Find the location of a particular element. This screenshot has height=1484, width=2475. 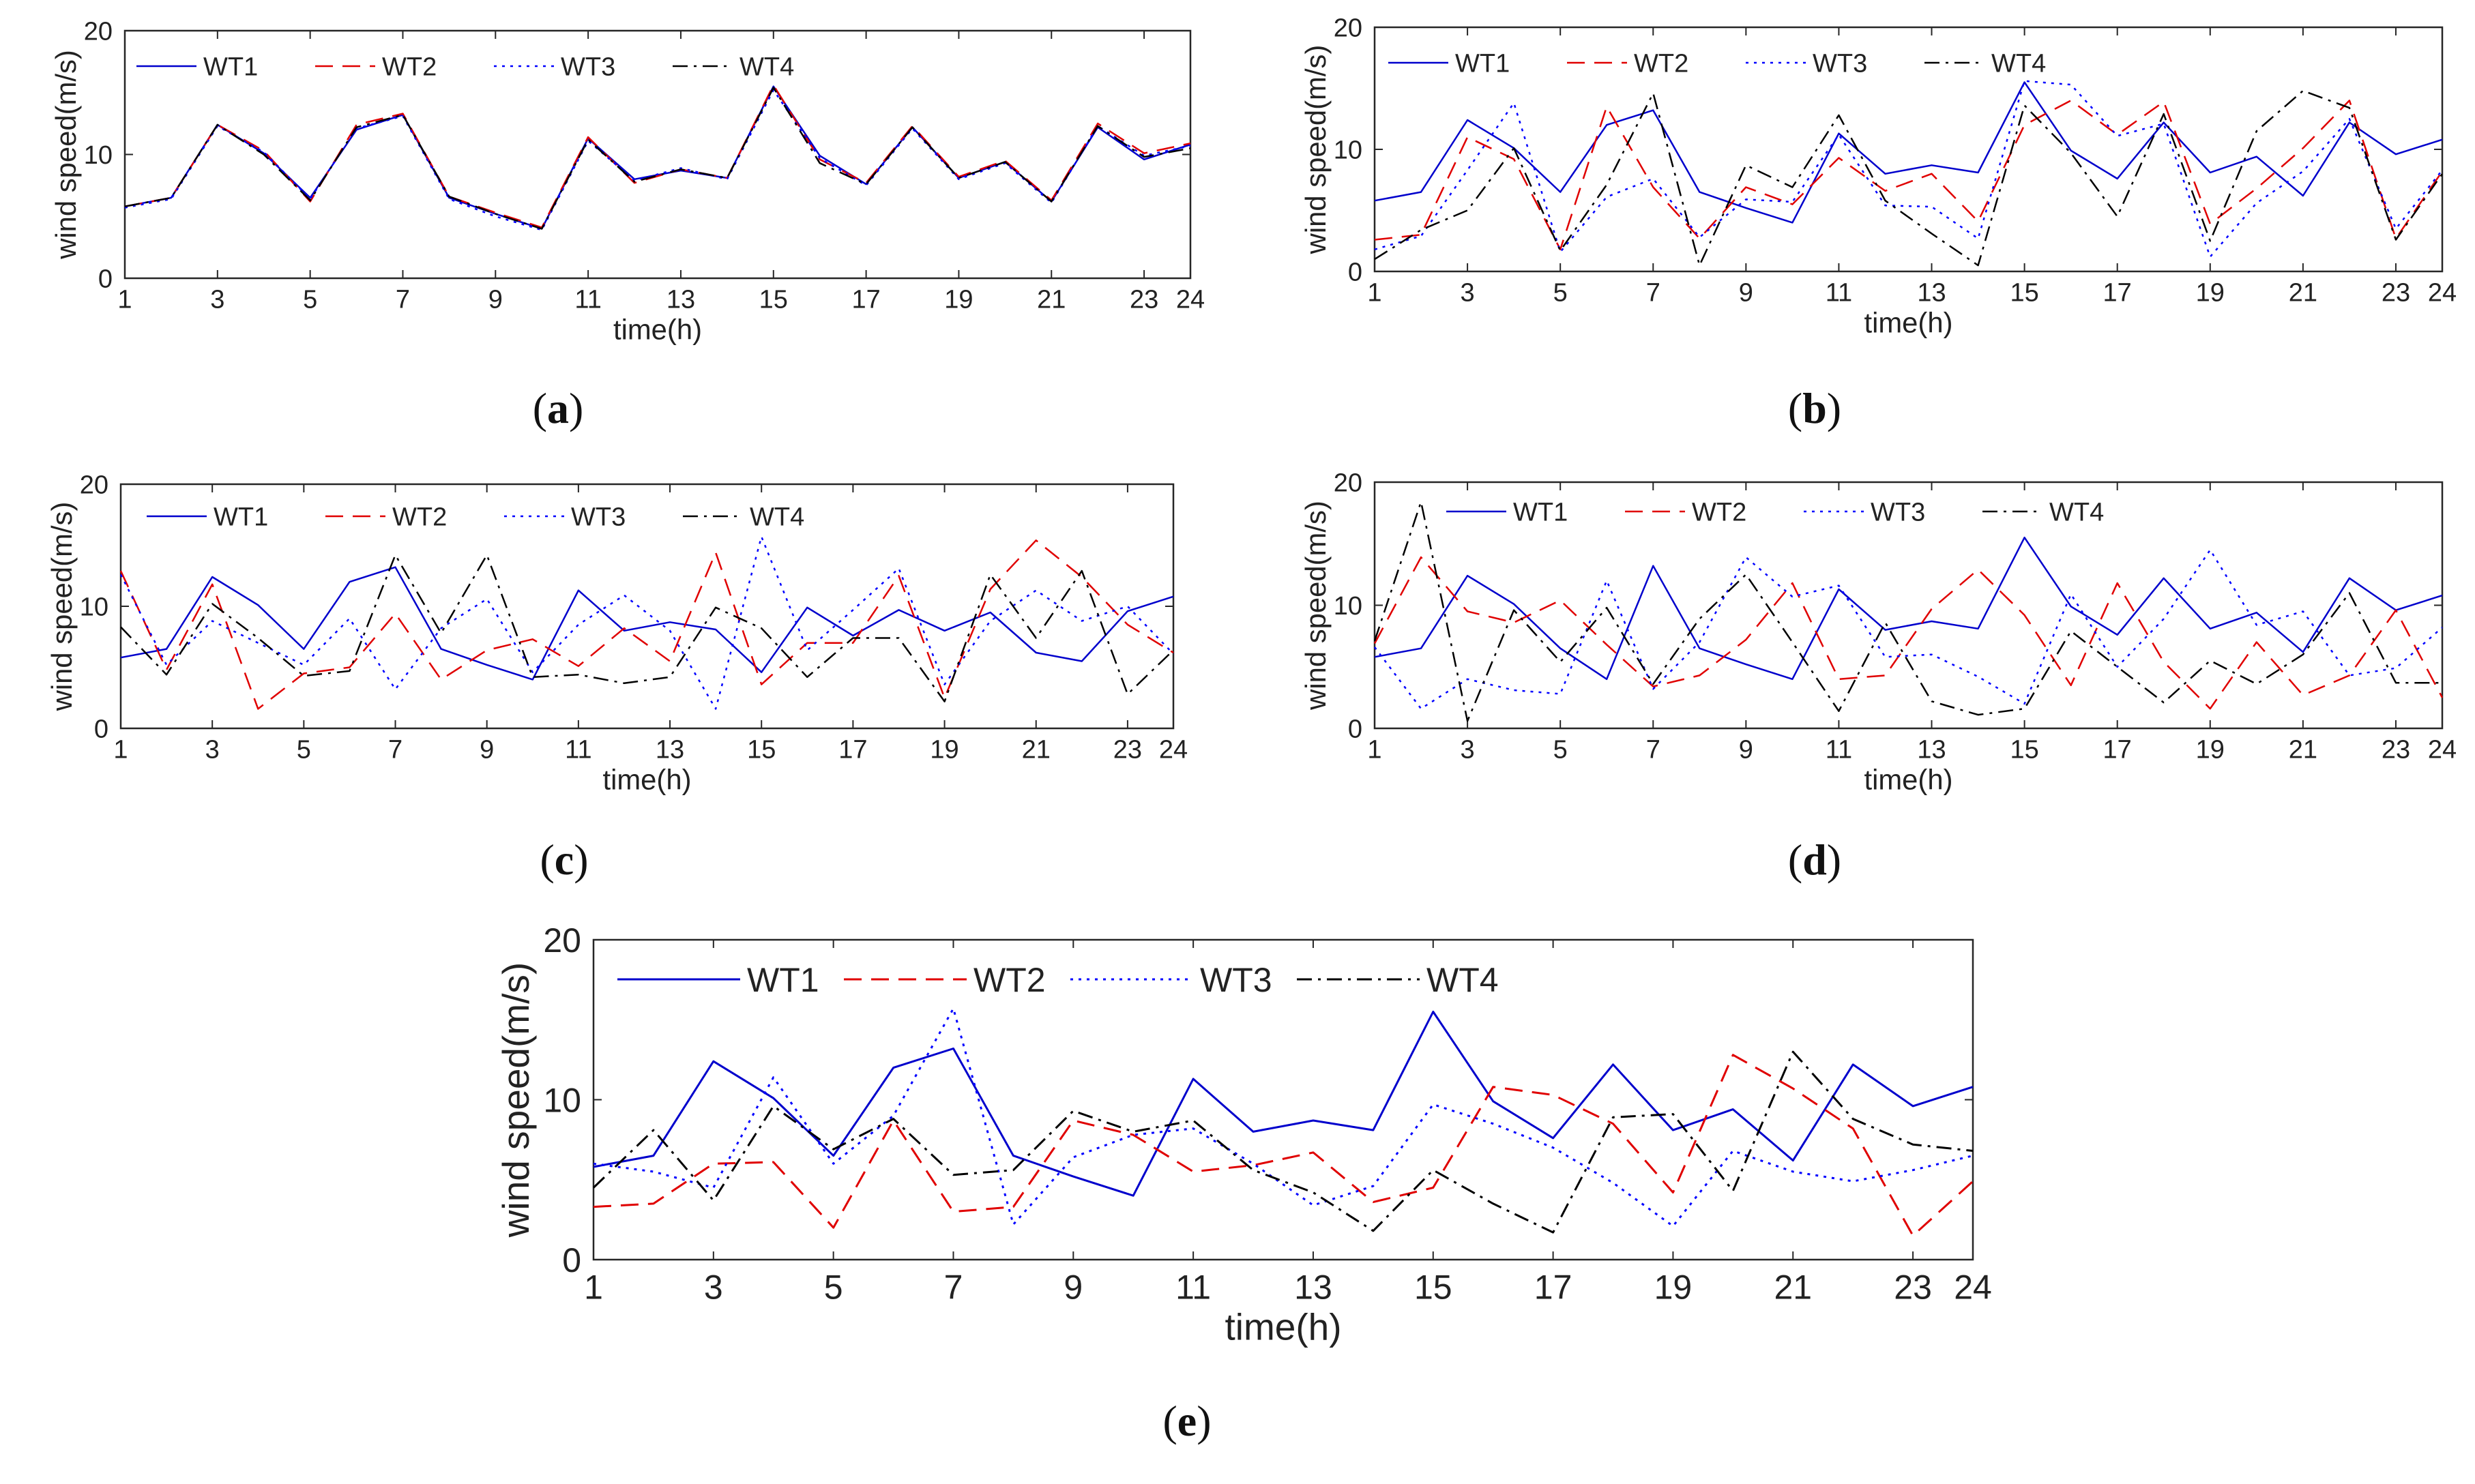

panel-label: (e) is located at coordinates (1186, 1421).